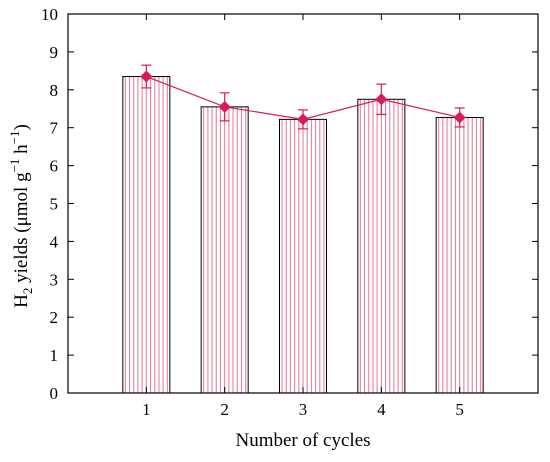 The width and height of the screenshot is (550, 462). I want to click on y-tick-label: 7, so click(54, 128).